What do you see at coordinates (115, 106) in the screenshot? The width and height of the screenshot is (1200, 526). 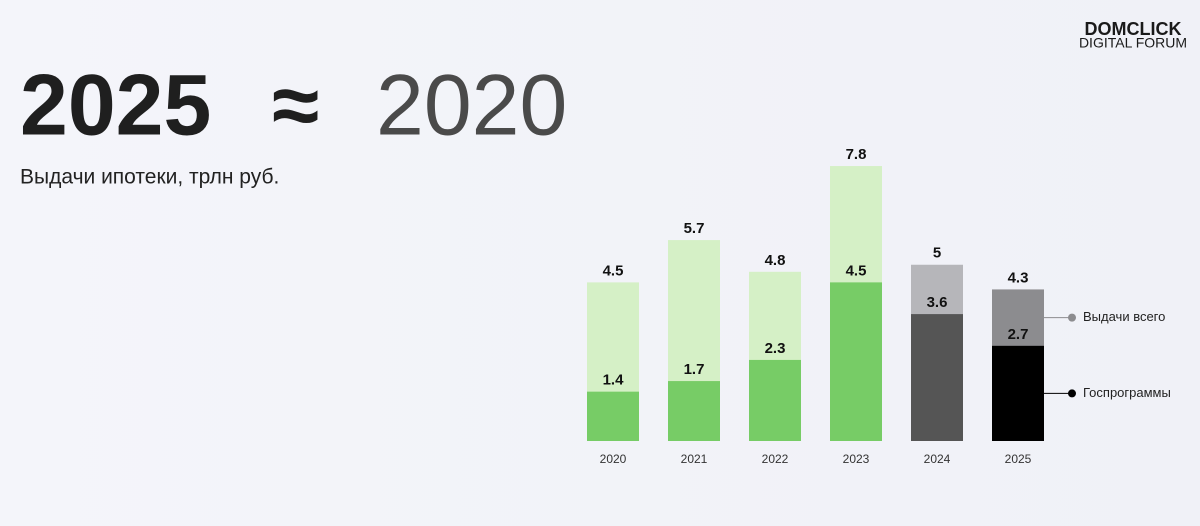 I see `heading-year: 2025` at bounding box center [115, 106].